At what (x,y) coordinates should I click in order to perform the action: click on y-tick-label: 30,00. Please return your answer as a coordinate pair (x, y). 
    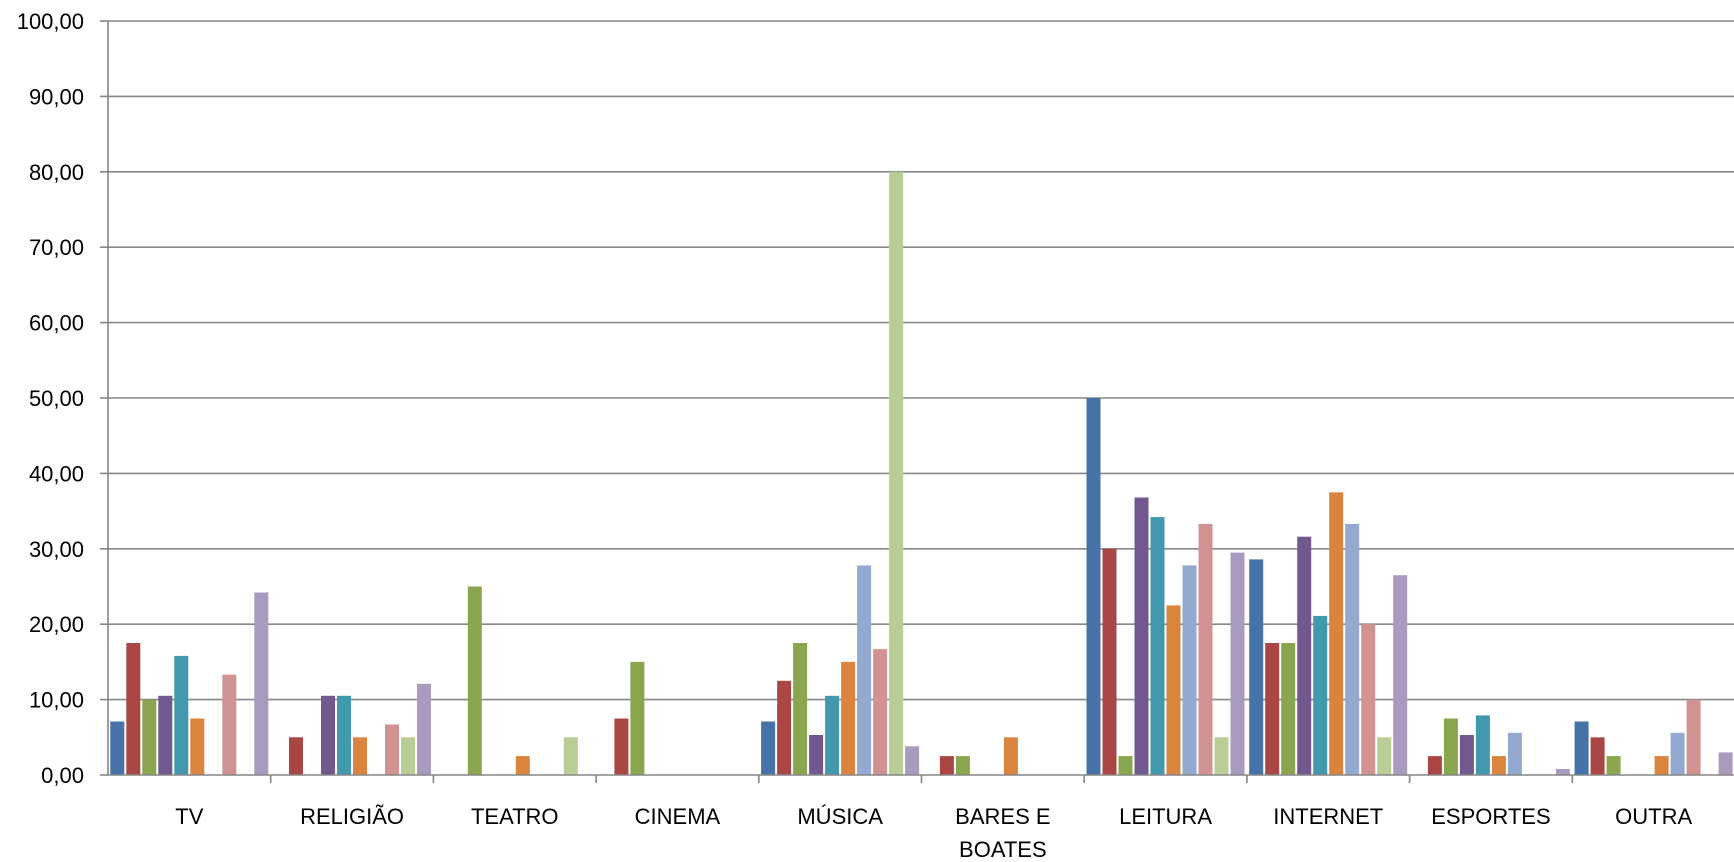
    Looking at the image, I should click on (56, 549).